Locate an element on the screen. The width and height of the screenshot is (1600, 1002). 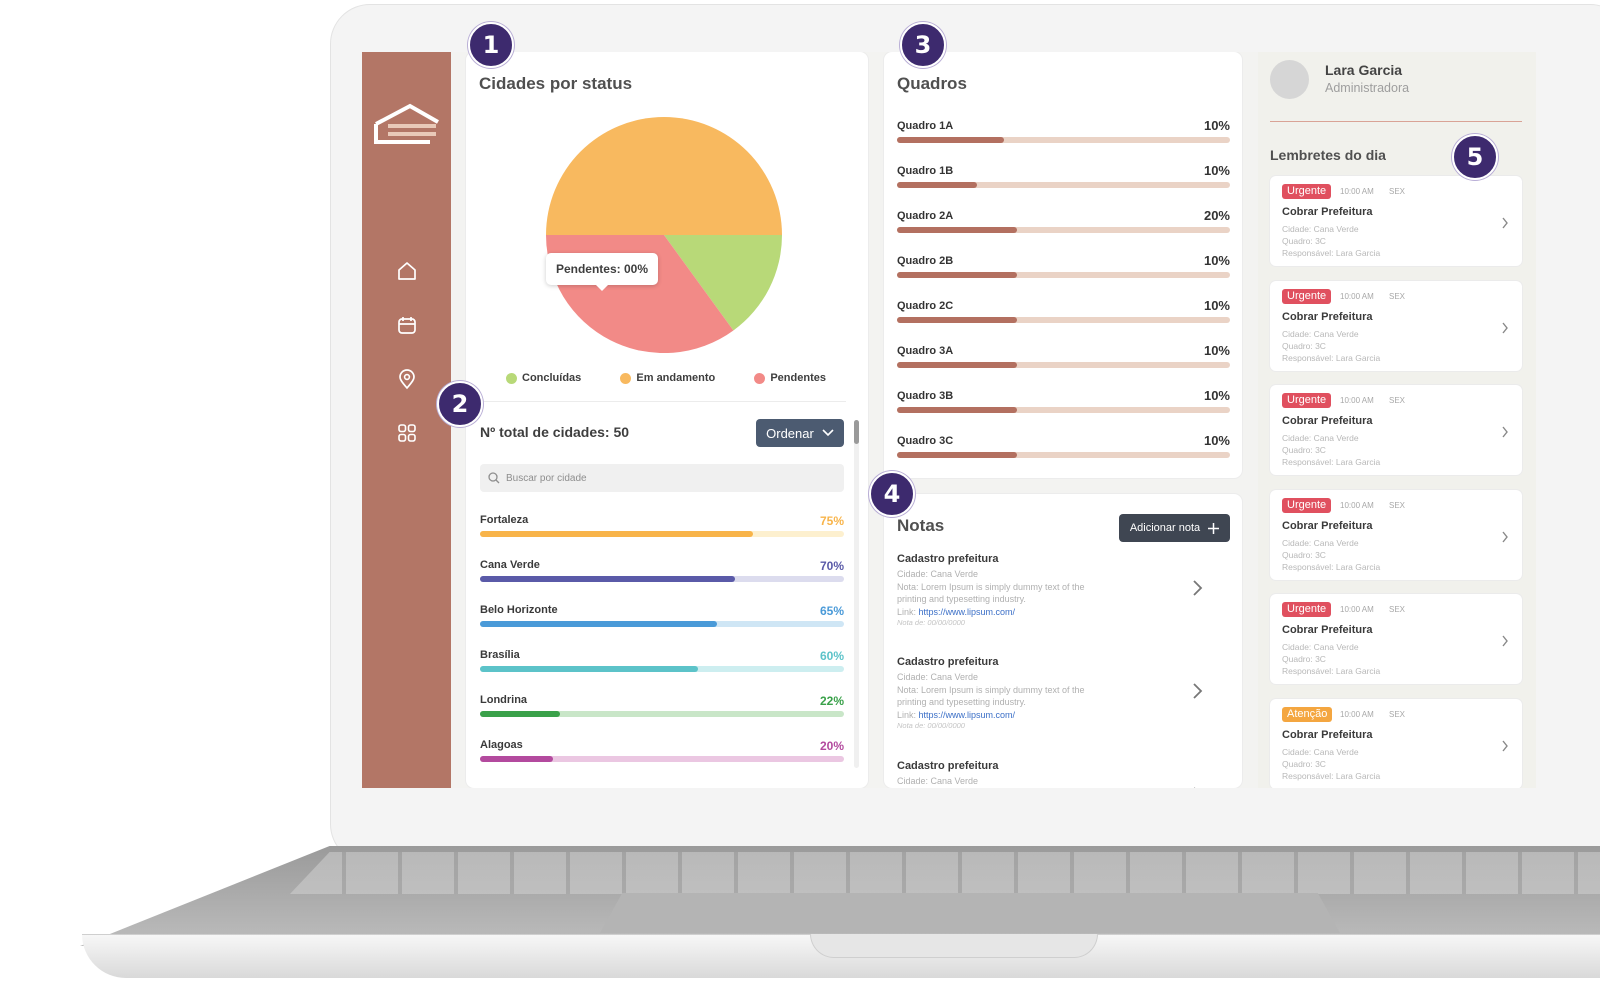
note-link-line: Link: https://www.lipsum.com/ is located at coordinates (1057, 612).